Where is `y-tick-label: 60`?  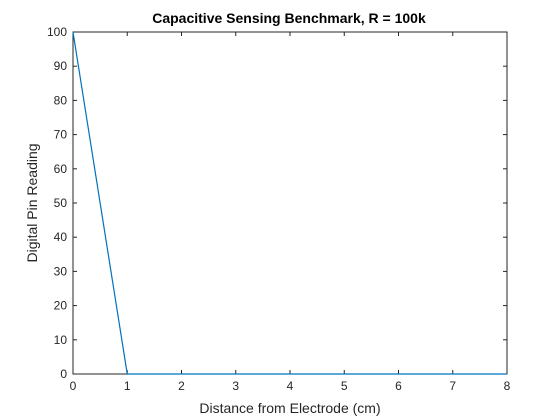
y-tick-label: 60 is located at coordinates (61, 169).